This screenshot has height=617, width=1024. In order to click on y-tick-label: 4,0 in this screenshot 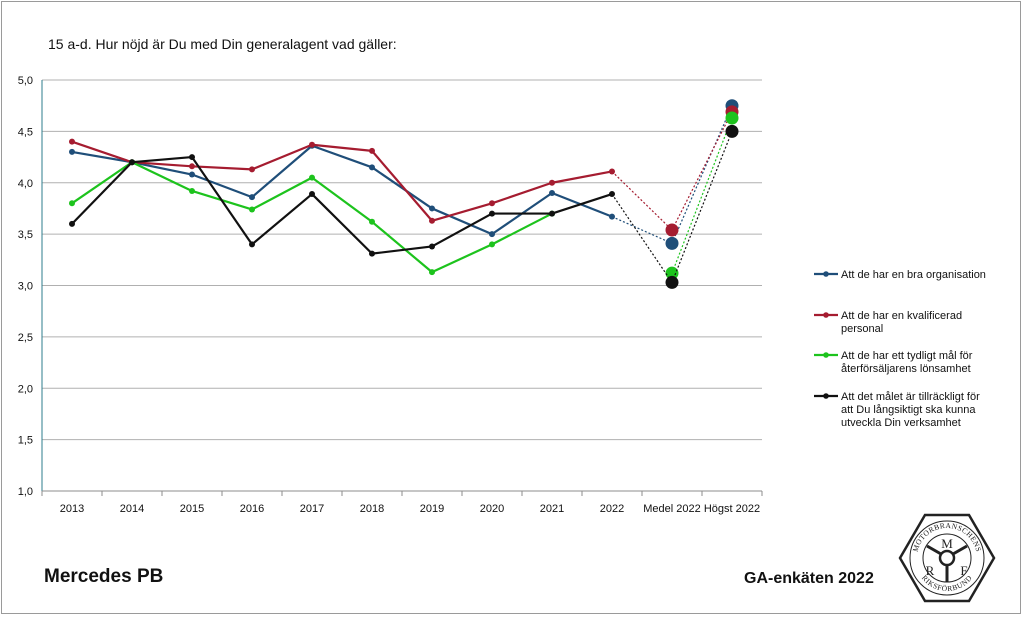, I will do `click(25, 184)`.